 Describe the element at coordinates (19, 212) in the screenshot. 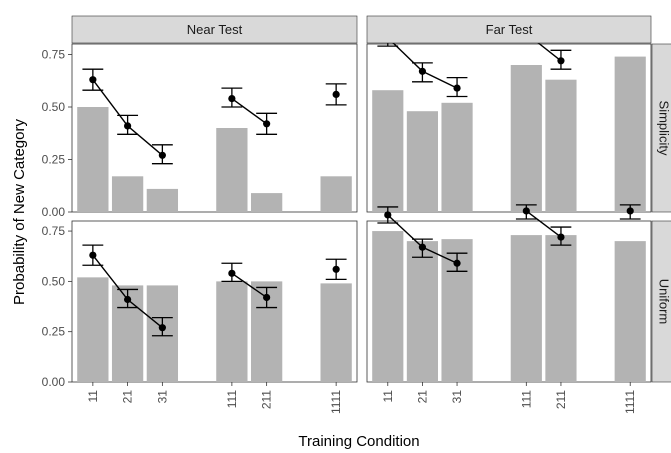

I see `y-axis-title: Probability of New Category` at that location.